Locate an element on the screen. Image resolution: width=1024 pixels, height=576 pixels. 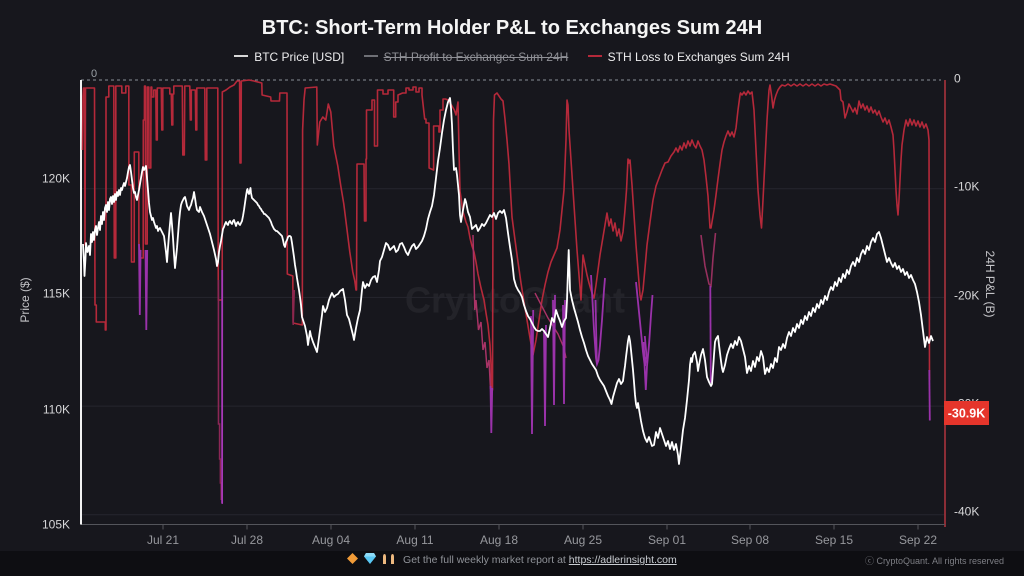
svg-text: Aug 18 is located at coordinates (499, 540).